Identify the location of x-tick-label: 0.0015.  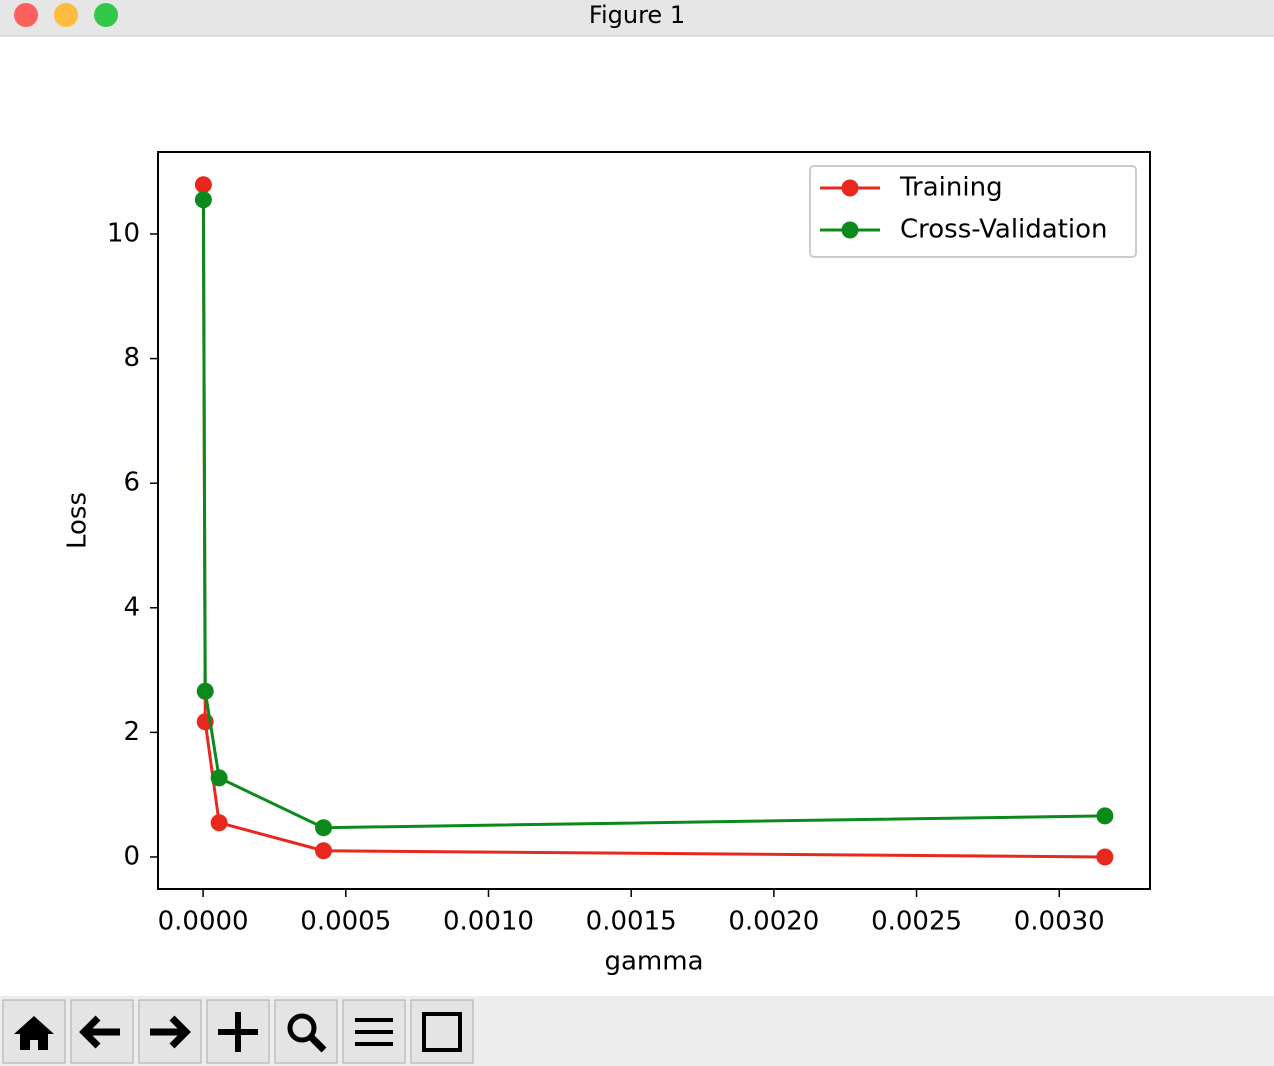
(631, 922).